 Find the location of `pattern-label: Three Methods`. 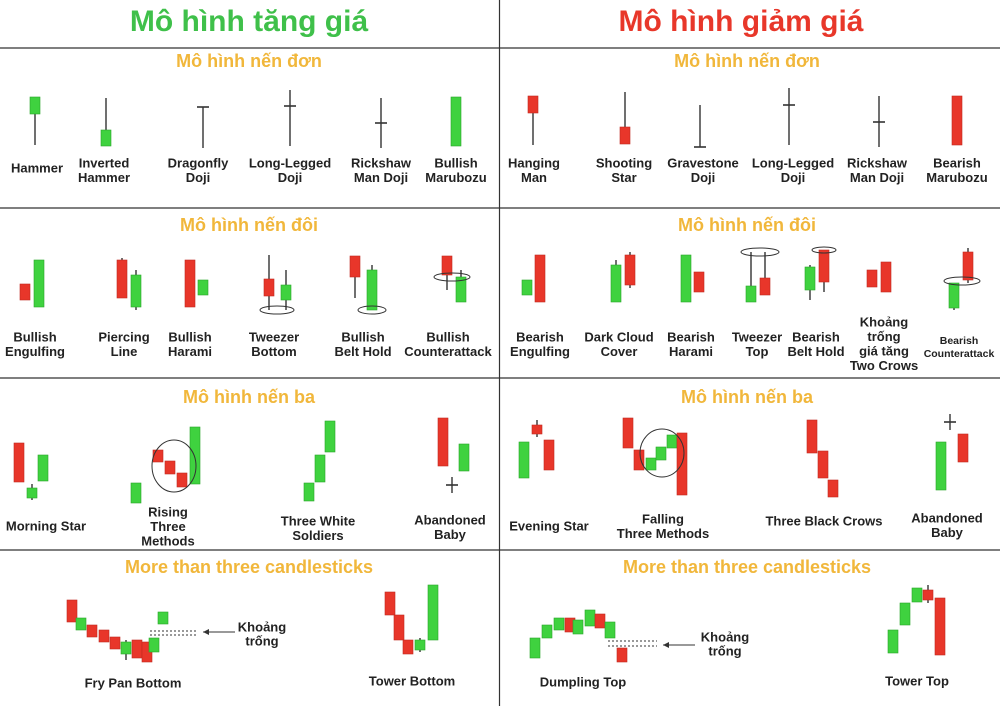

pattern-label: Three Methods is located at coordinates (663, 533).